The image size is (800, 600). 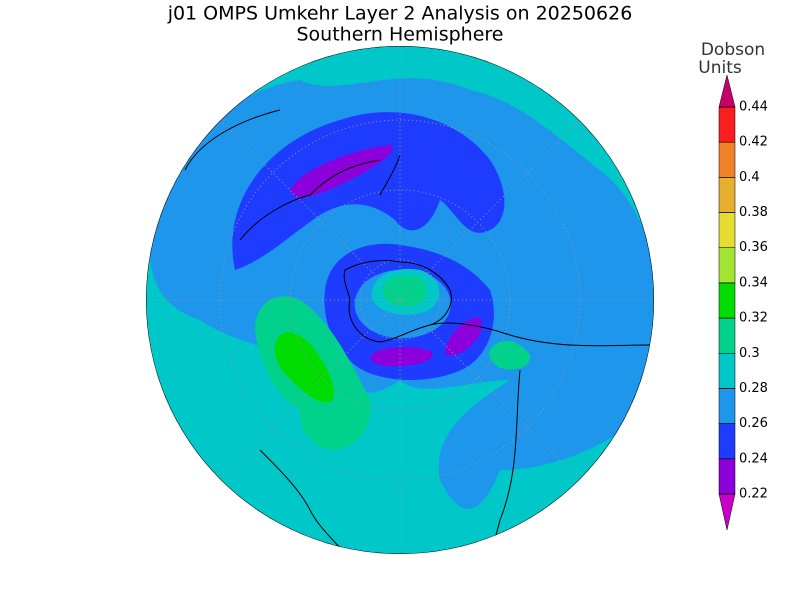 What do you see at coordinates (753, 458) in the screenshot?
I see `colorbar-tick-label: 0.24` at bounding box center [753, 458].